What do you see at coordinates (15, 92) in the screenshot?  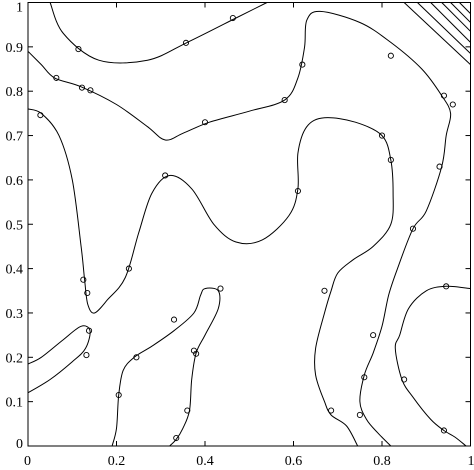 I see `y-tick-label-8: 0.8` at bounding box center [15, 92].